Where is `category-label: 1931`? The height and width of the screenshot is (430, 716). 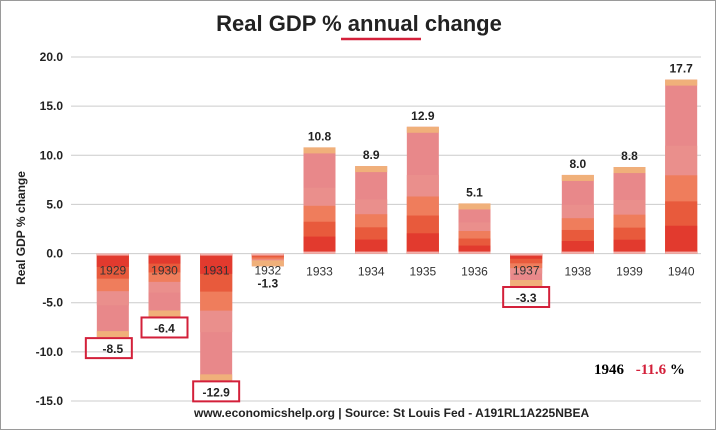 category-label: 1931 is located at coordinates (216, 271).